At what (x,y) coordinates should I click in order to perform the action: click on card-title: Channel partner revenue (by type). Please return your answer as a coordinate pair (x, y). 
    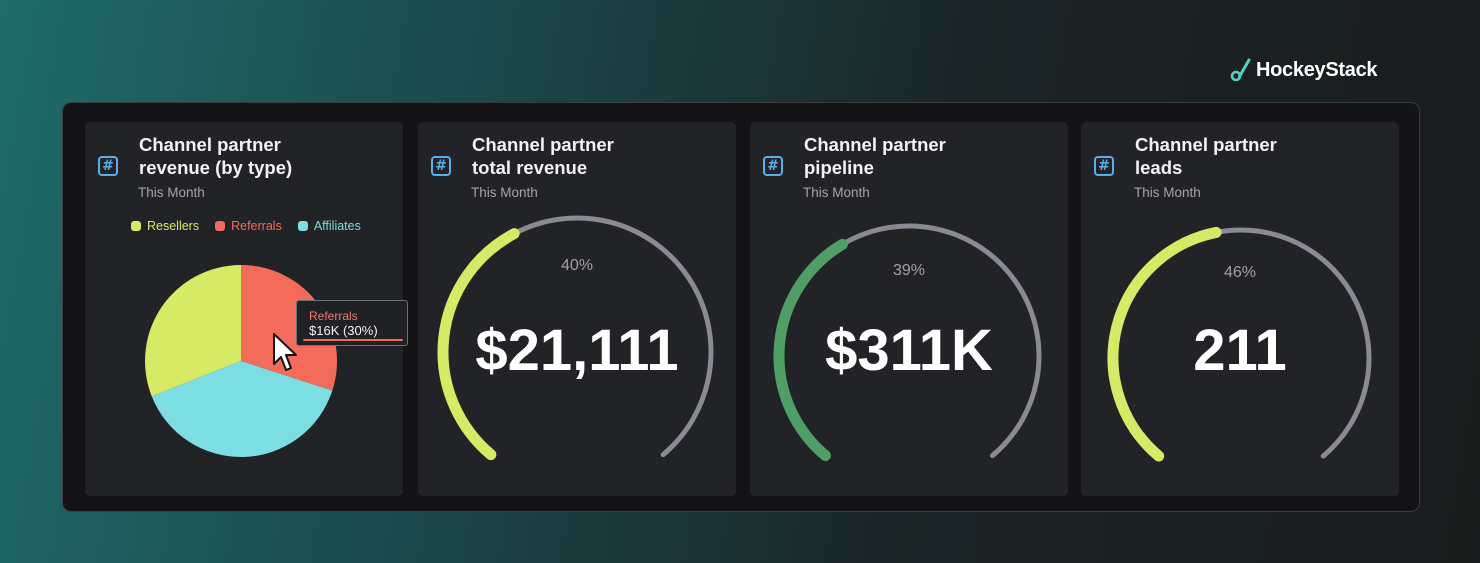
    Looking at the image, I should click on (216, 156).